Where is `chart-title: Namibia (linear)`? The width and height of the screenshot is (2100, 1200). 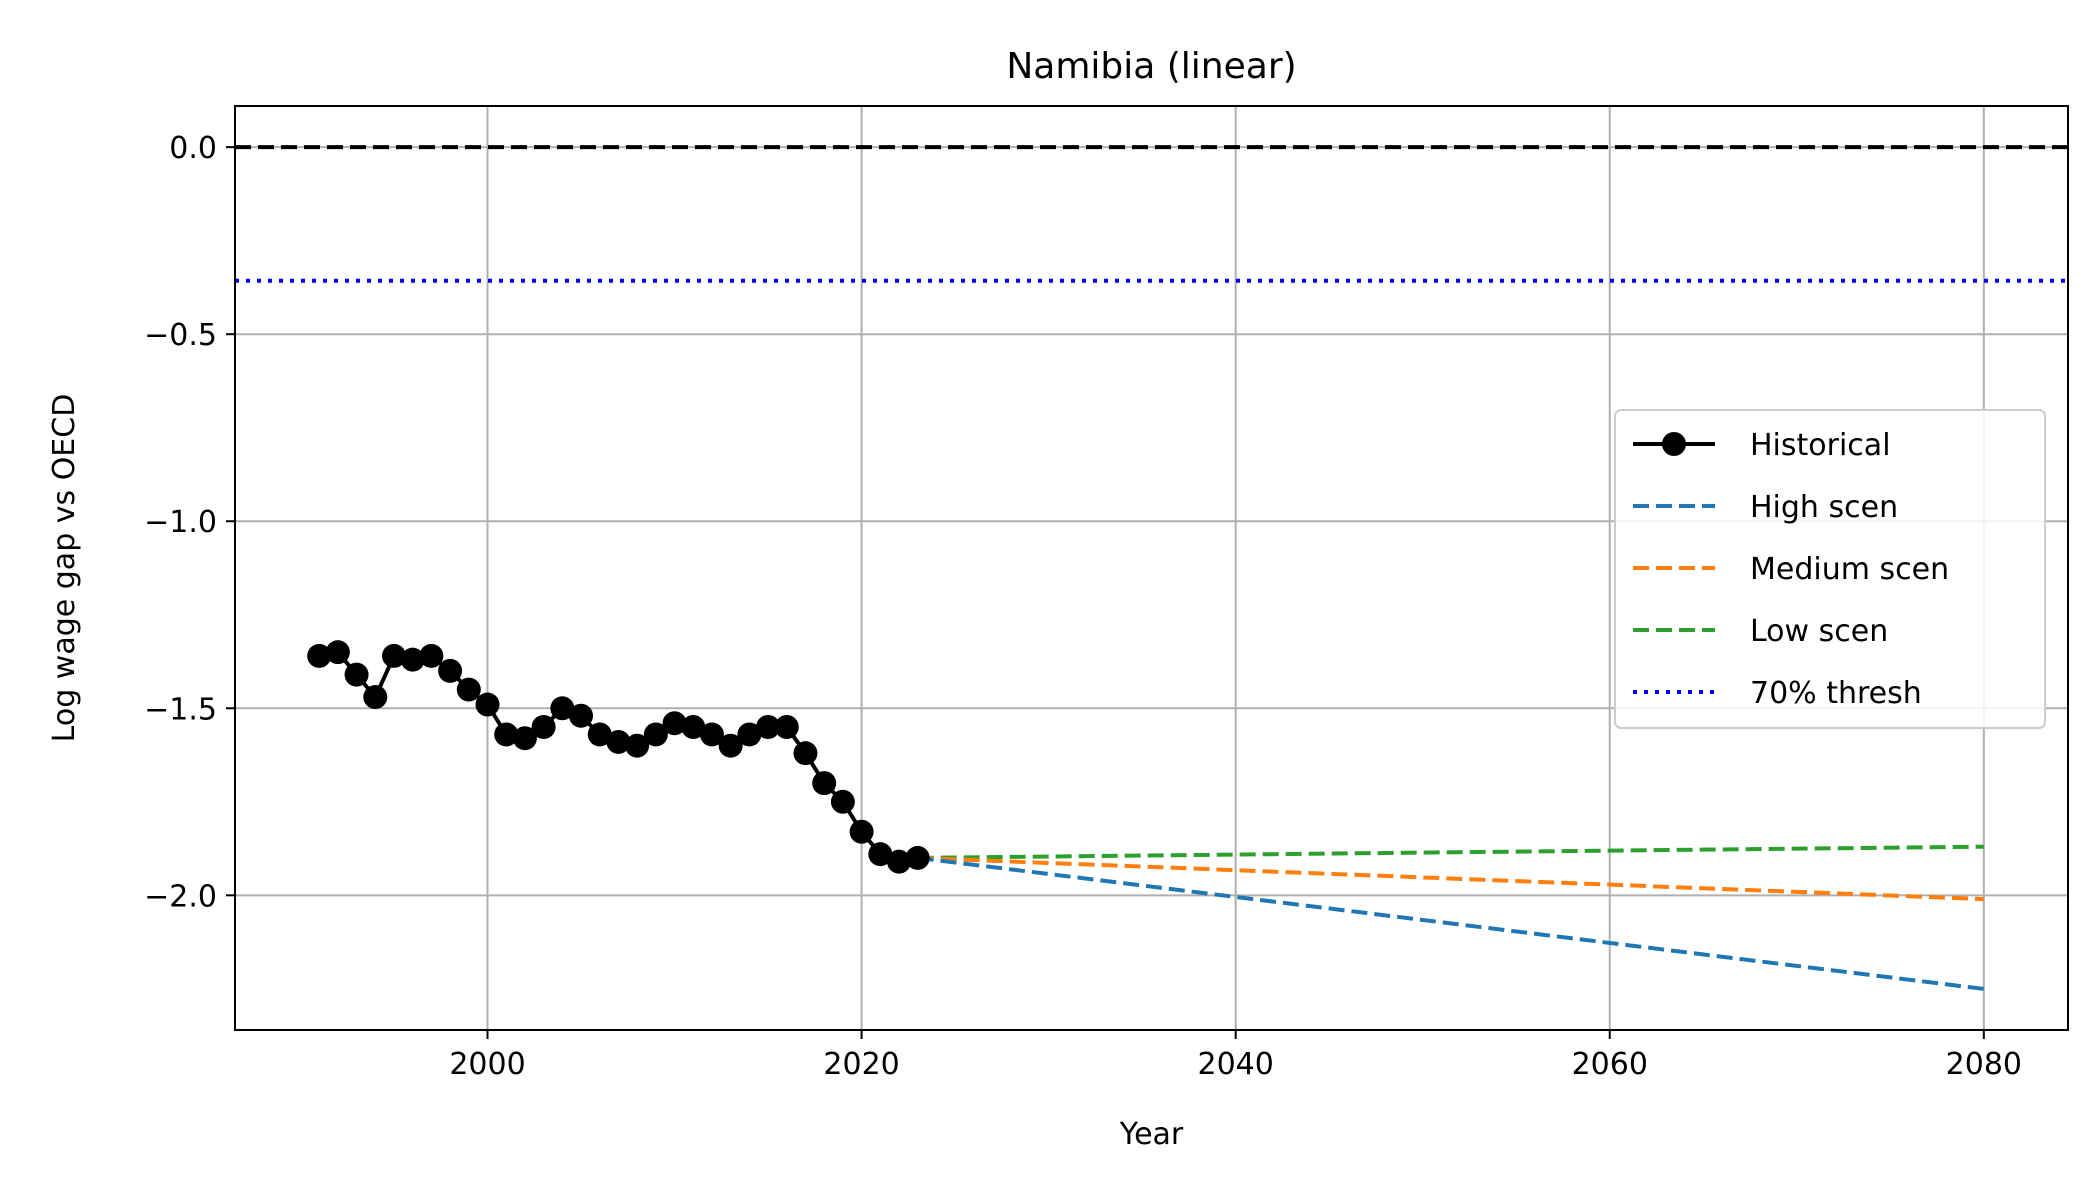
chart-title: Namibia (linear) is located at coordinates (1151, 66).